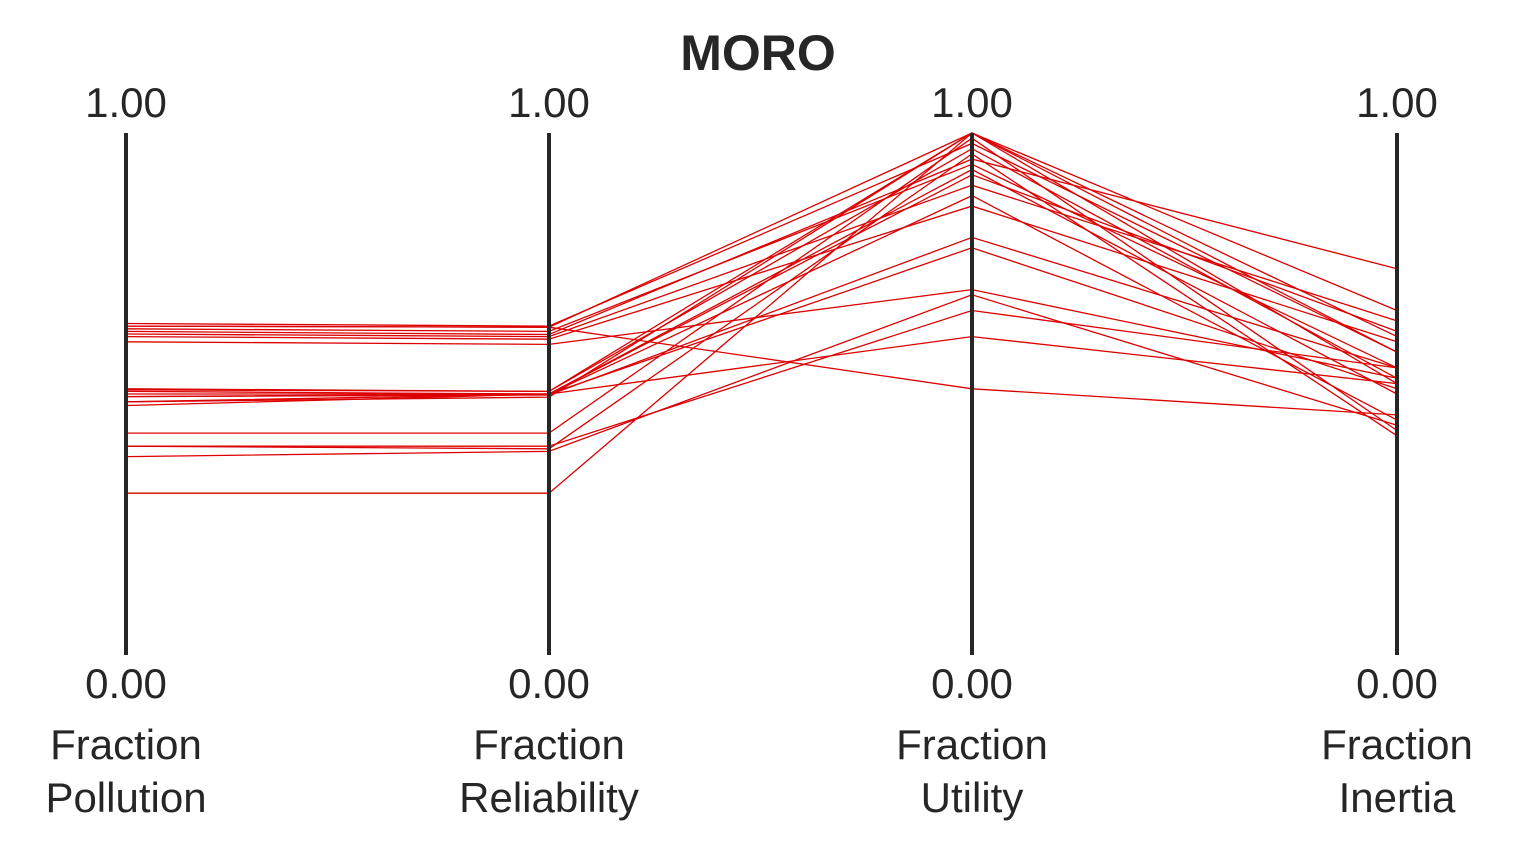 This screenshot has width=1516, height=852. I want to click on axis-max-label-2: 1.00, so click(549, 102).